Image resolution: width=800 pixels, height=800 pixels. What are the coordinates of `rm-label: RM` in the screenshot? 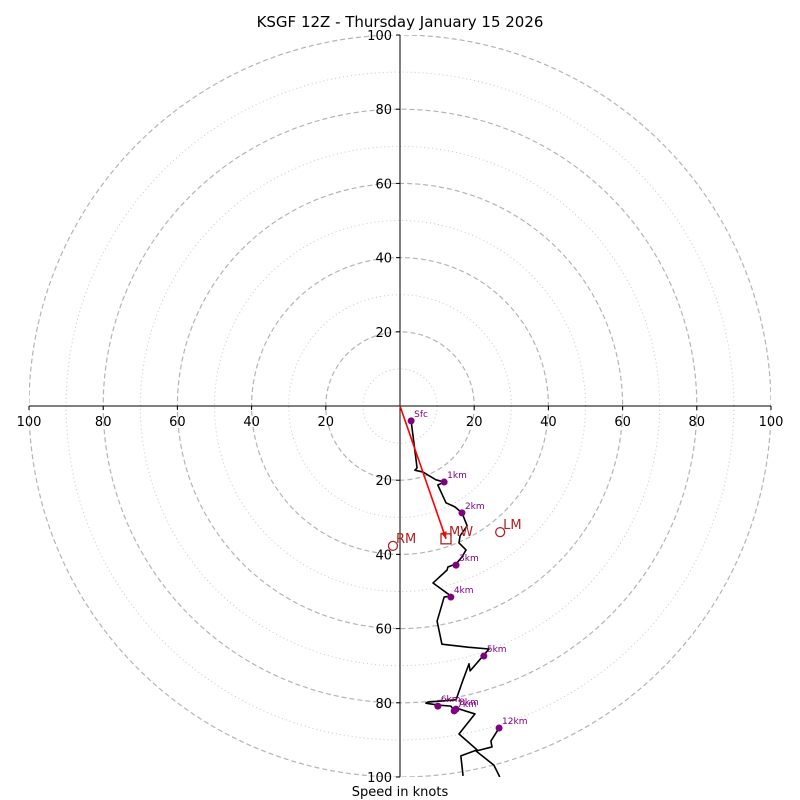 It's located at (406, 539).